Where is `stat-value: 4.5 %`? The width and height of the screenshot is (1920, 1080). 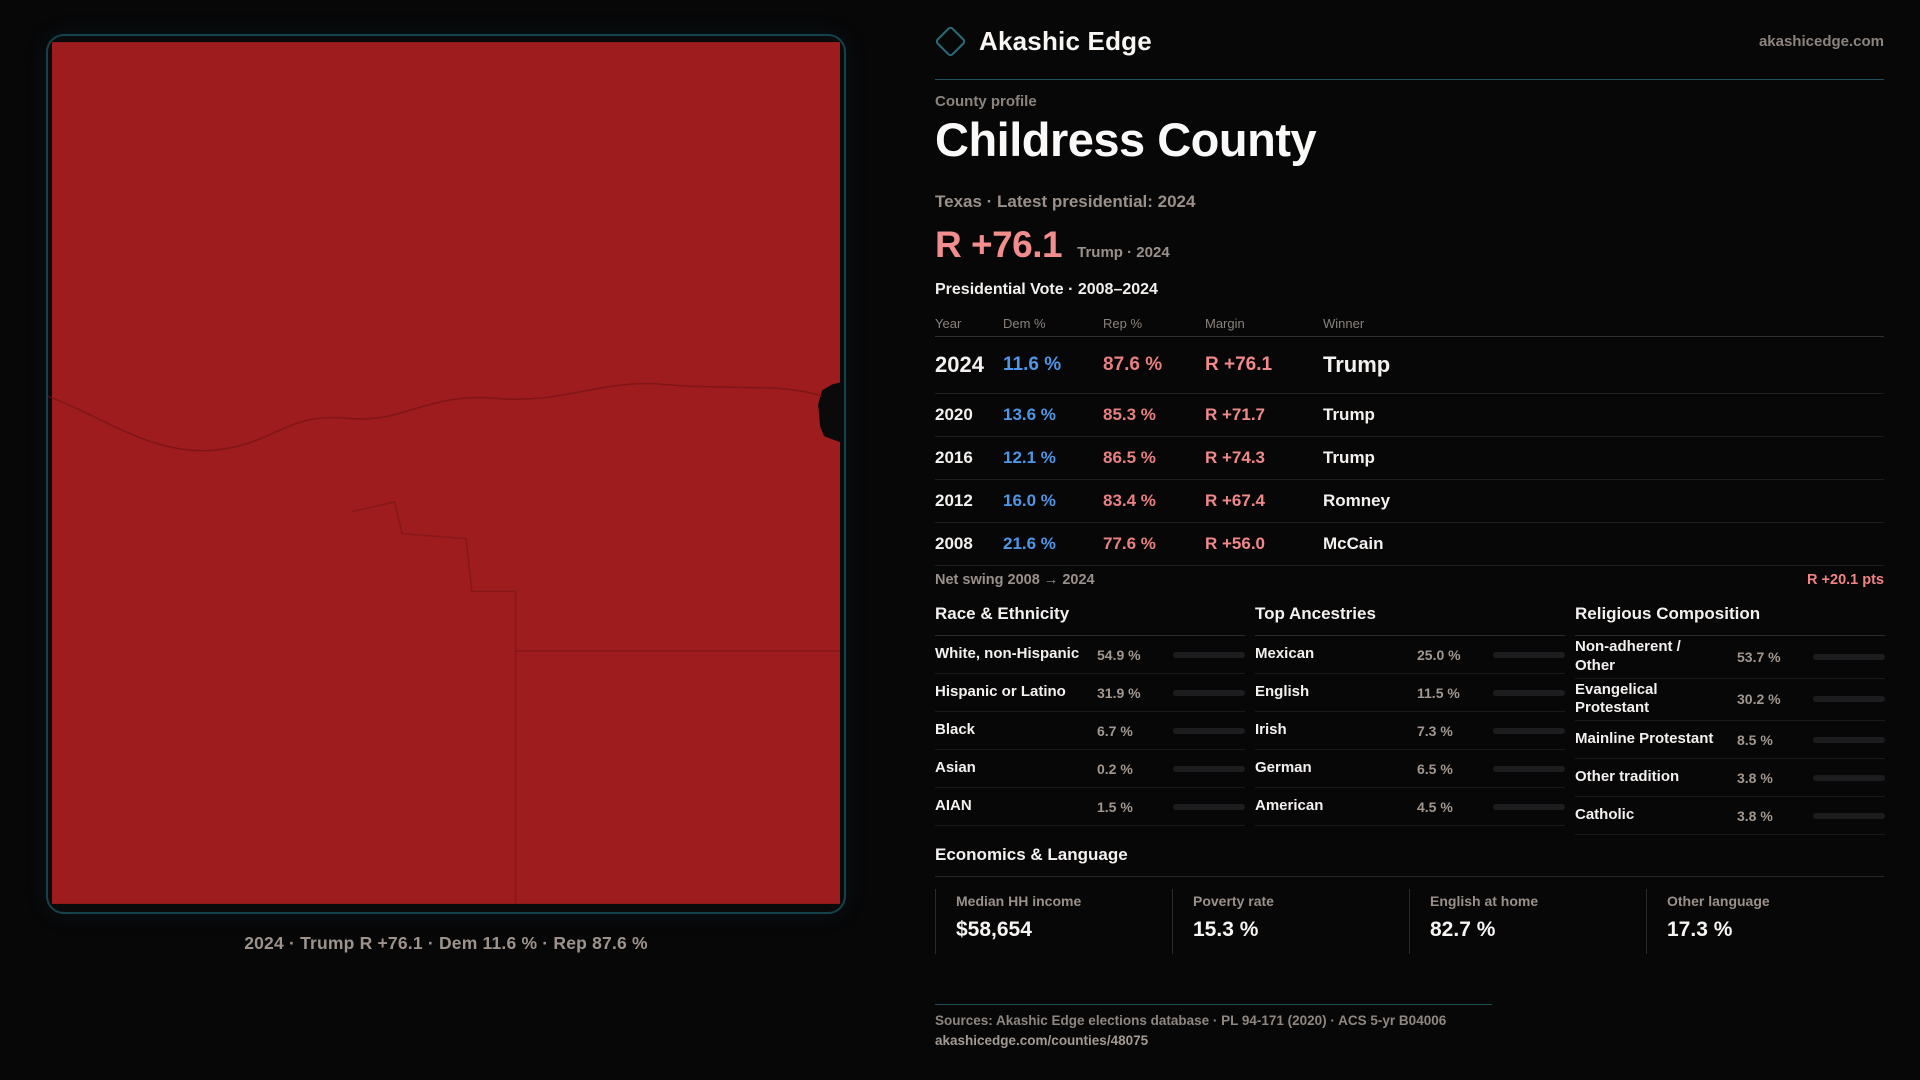
stat-value: 4.5 % is located at coordinates (1435, 806).